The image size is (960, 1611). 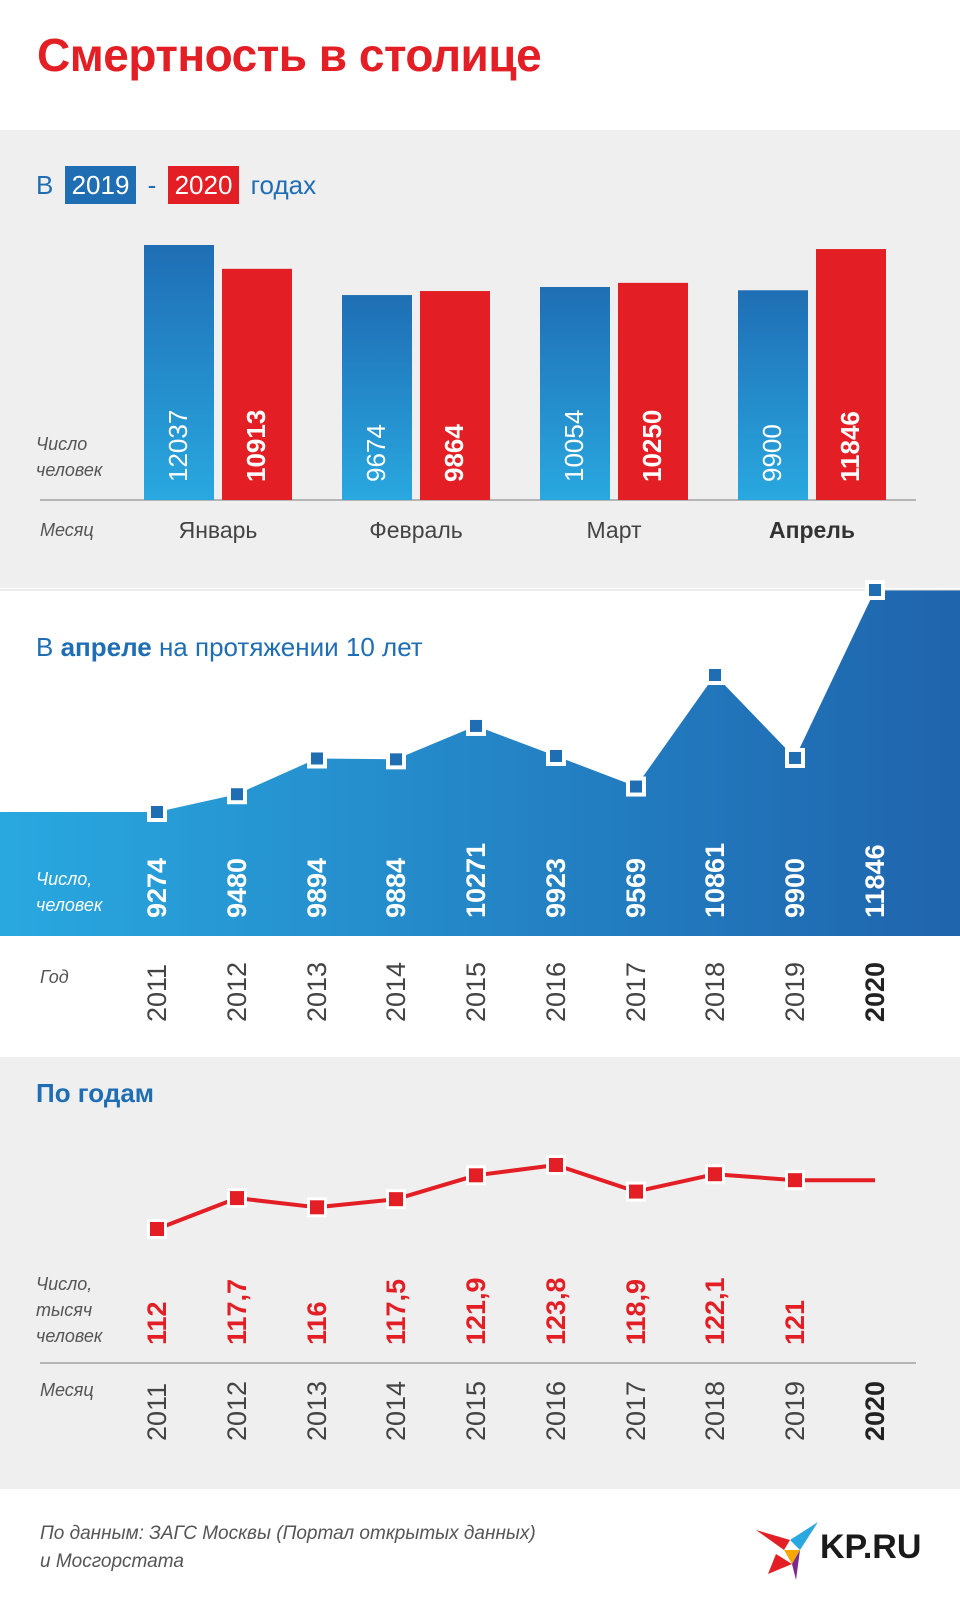 I want to click on area-year-2013: 2013, so click(x=317, y=992).